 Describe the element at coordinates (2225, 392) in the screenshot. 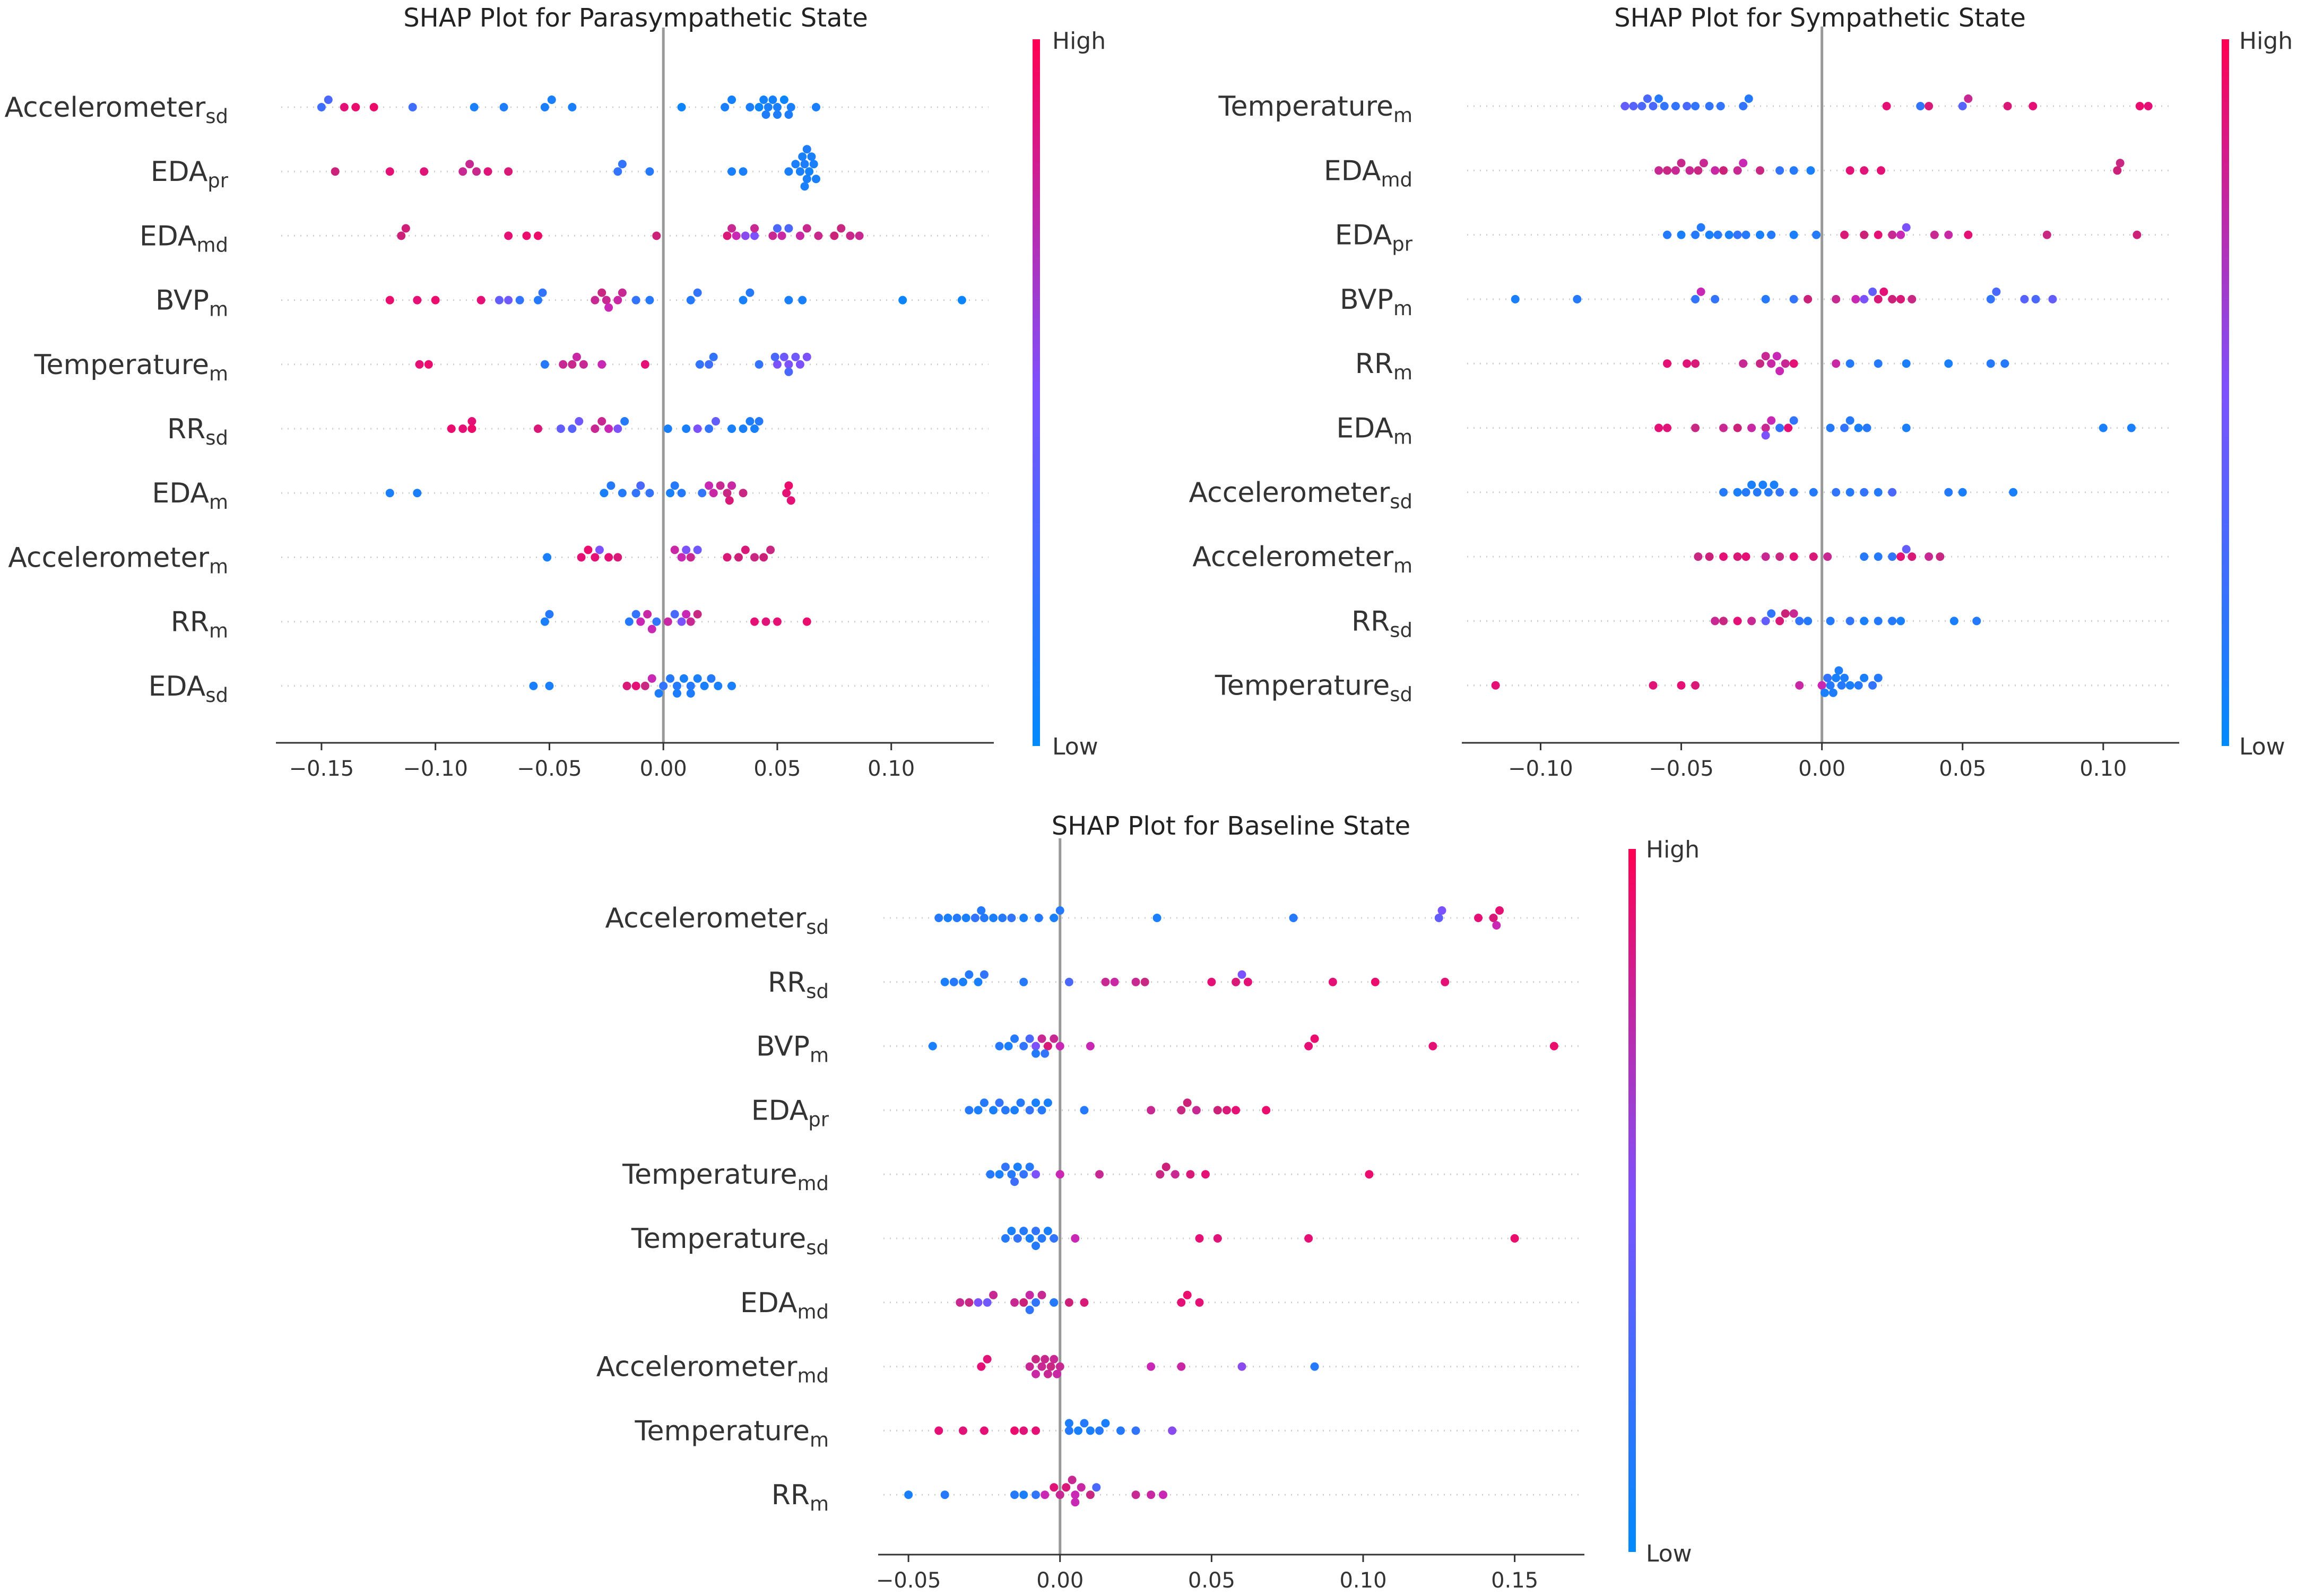

I see `panel-sympathetic-colorbar` at that location.